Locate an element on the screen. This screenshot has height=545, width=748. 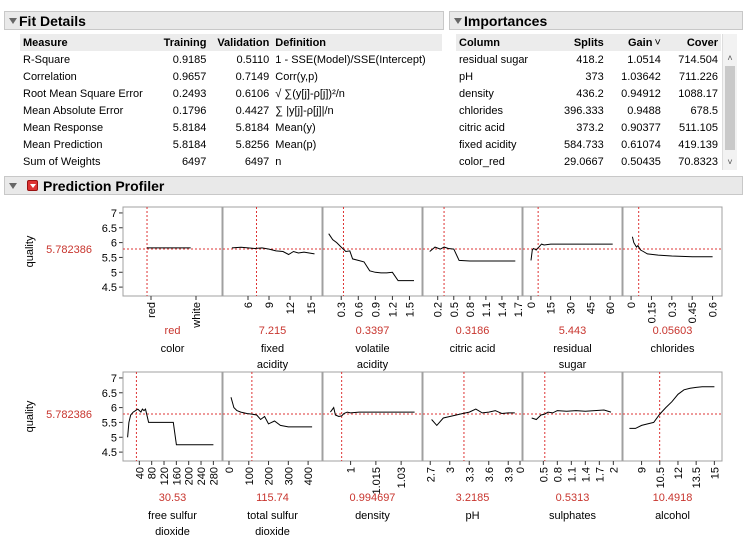
table-cell: Corr(y,p) is located at coordinates (296, 76).